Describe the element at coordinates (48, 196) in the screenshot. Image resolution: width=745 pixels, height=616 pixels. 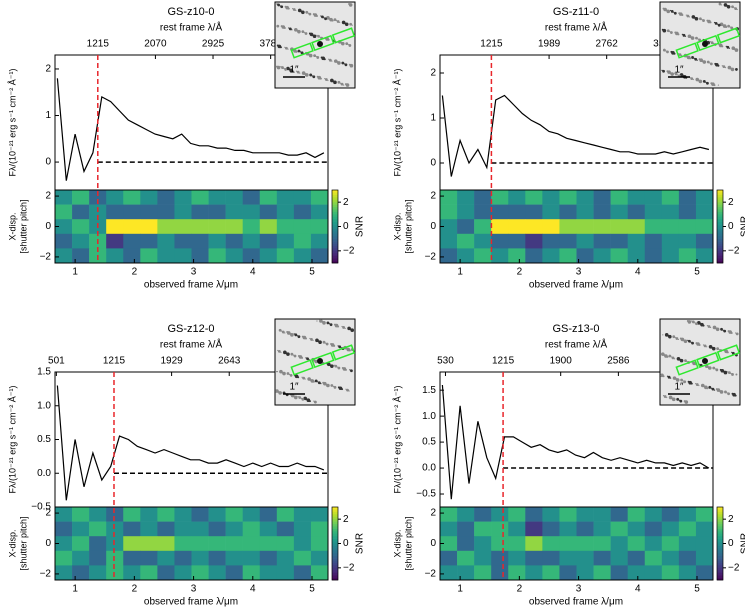
I see `snr-y-tick-label: 2` at that location.